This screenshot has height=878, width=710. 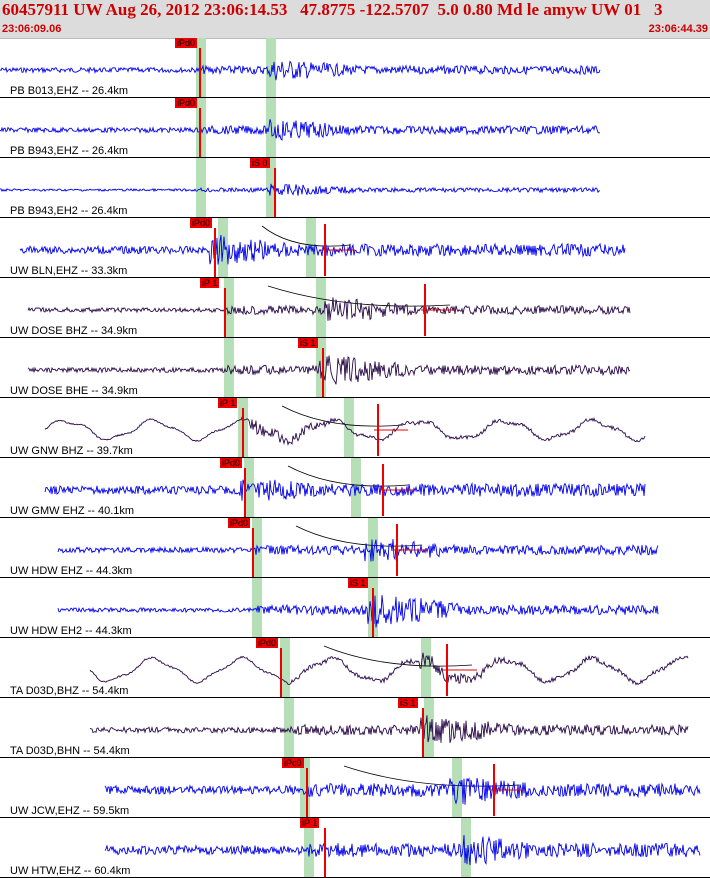 I want to click on trace-panel: iPd0 TA D03D,BHZ -- 54.4km, so click(x=355, y=668).